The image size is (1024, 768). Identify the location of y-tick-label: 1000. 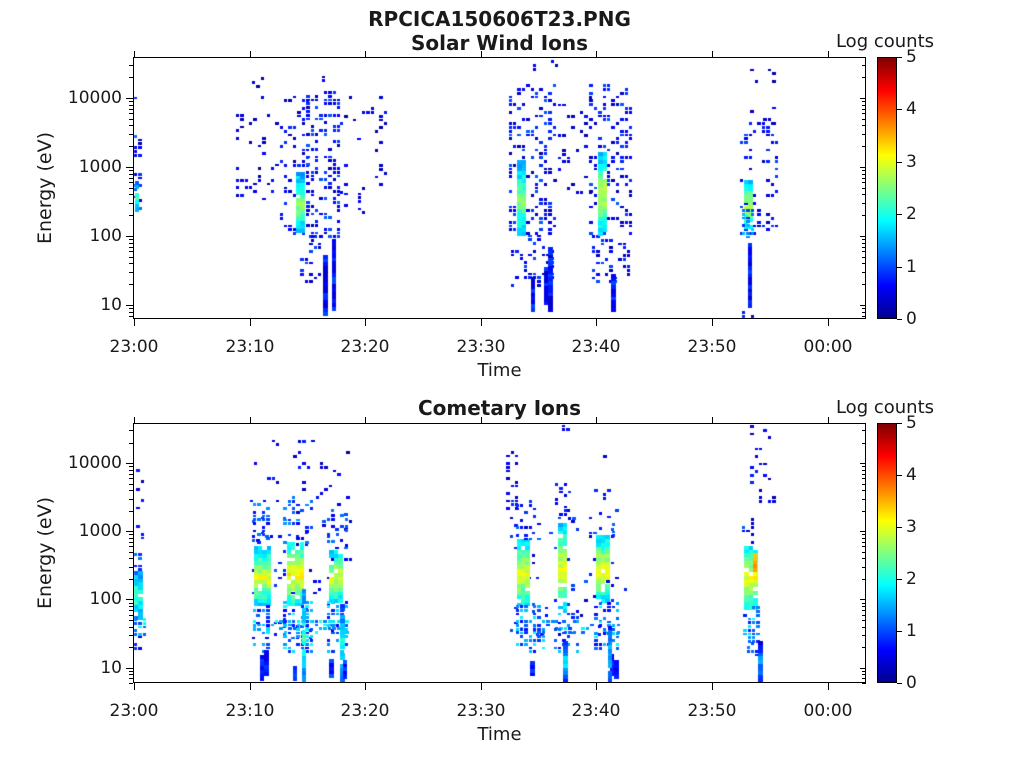
(100, 167).